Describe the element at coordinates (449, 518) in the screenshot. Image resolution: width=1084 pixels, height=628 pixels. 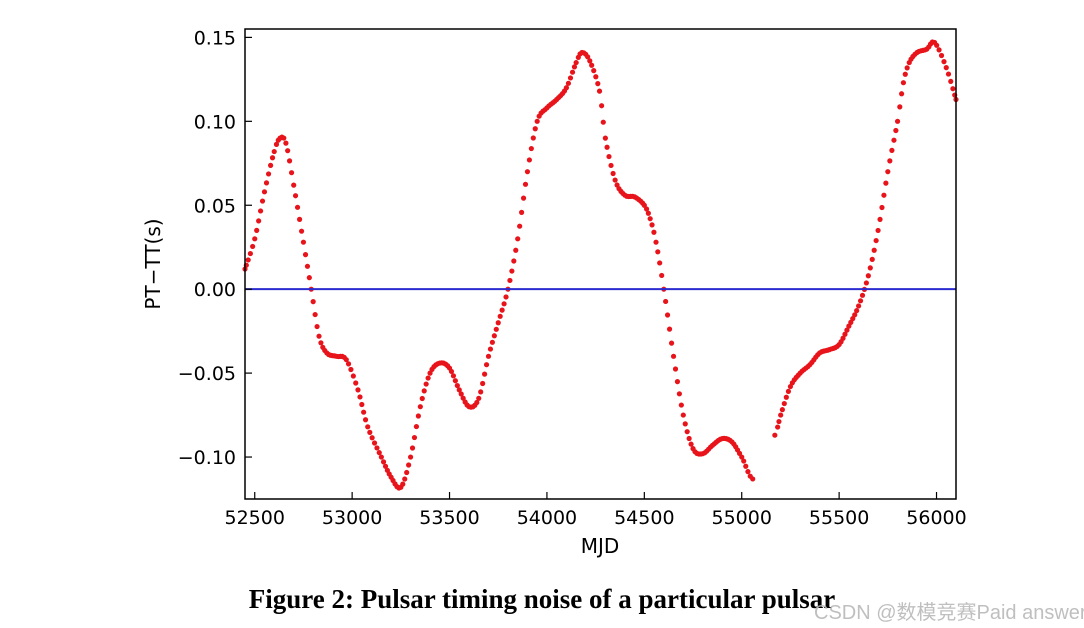
I see `x-tick-label: 53500` at that location.